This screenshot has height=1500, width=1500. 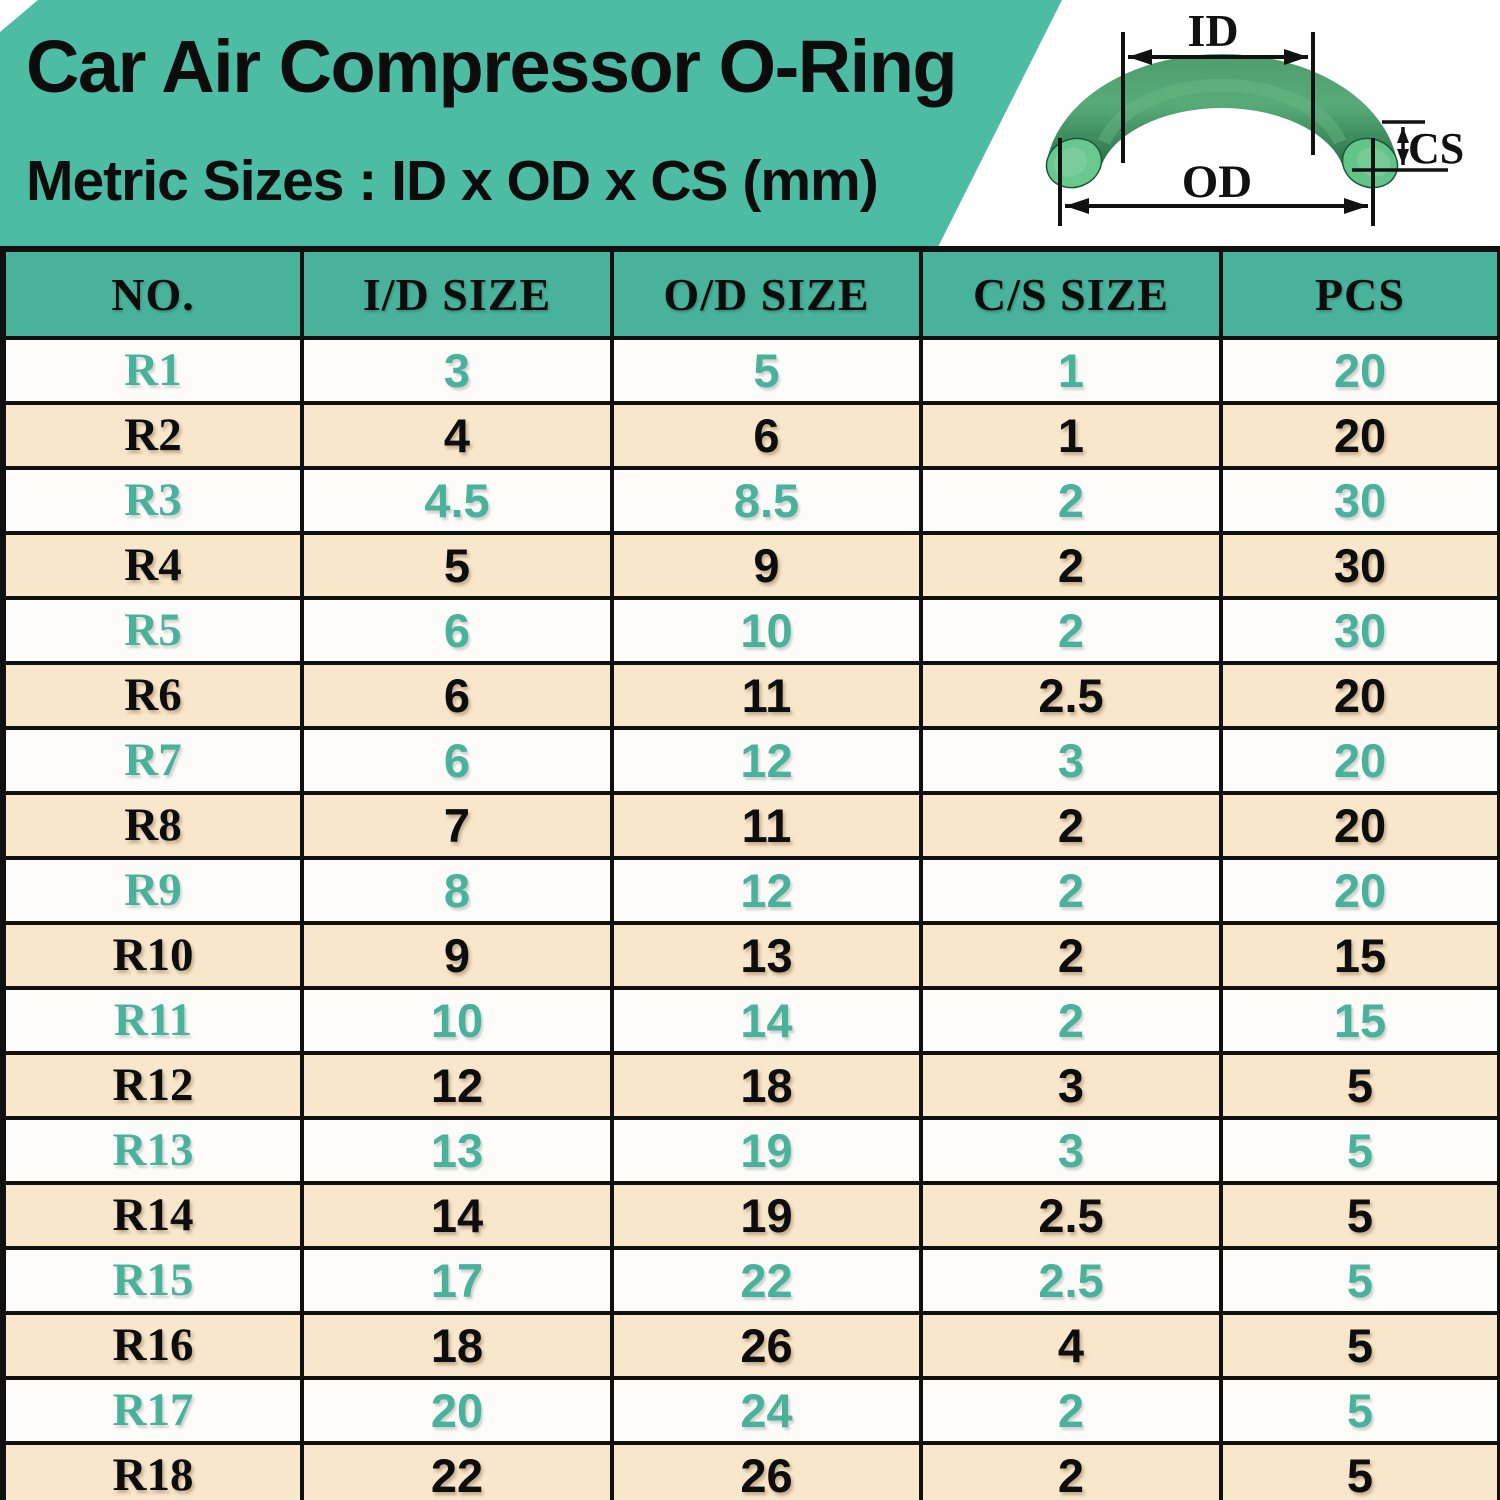 What do you see at coordinates (153, 435) in the screenshot?
I see `no-value: R2` at bounding box center [153, 435].